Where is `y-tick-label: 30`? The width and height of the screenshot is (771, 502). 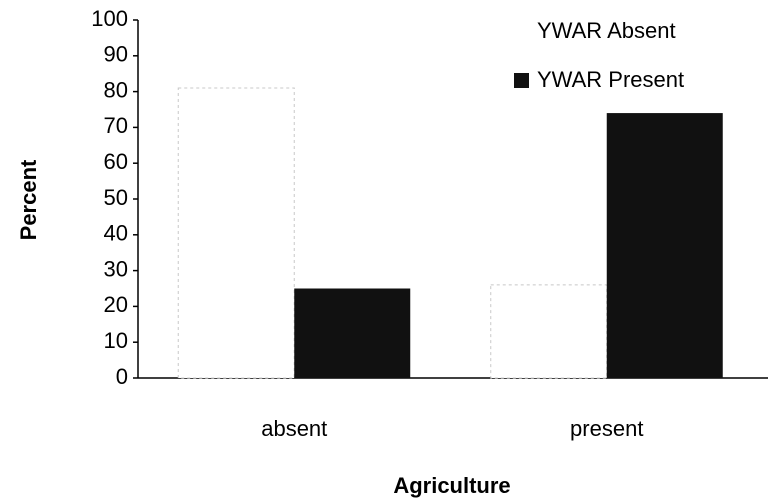 y-tick-label: 30 is located at coordinates (116, 268).